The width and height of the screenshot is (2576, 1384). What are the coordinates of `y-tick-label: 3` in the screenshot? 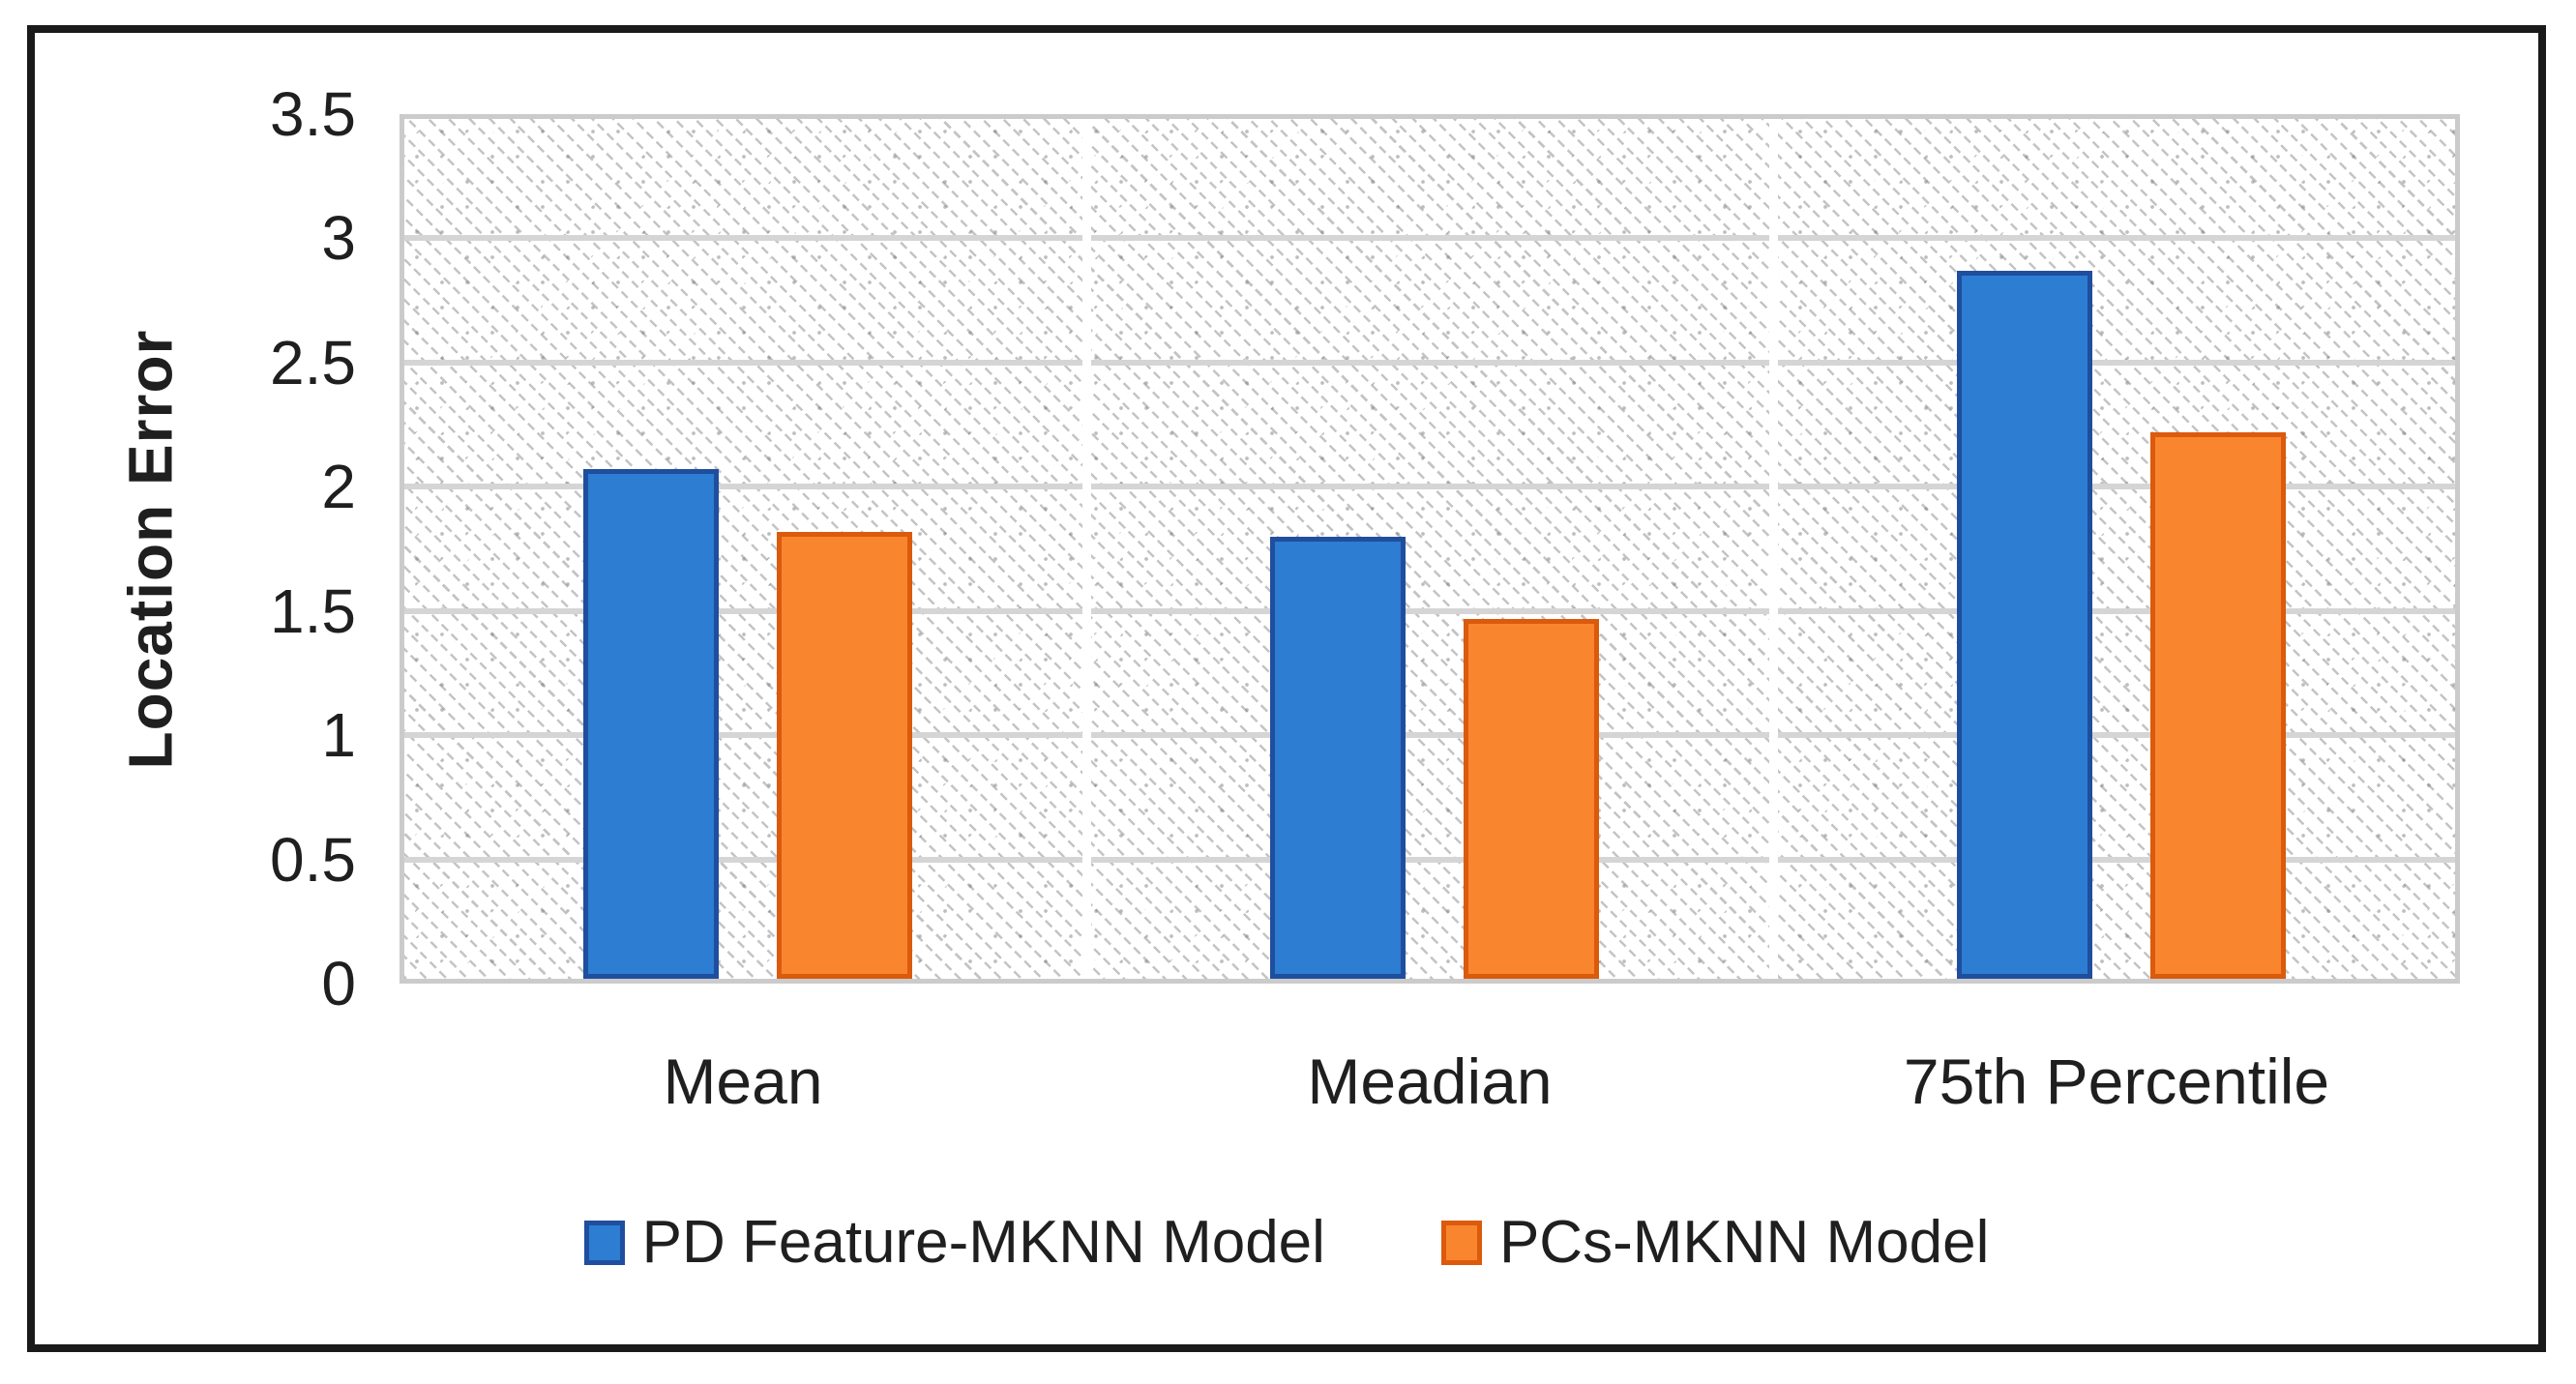 It's located at (338, 238).